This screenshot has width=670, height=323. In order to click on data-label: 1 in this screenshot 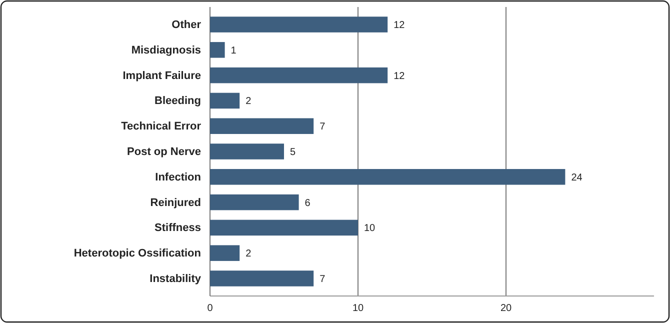, I will do `click(233, 50)`.